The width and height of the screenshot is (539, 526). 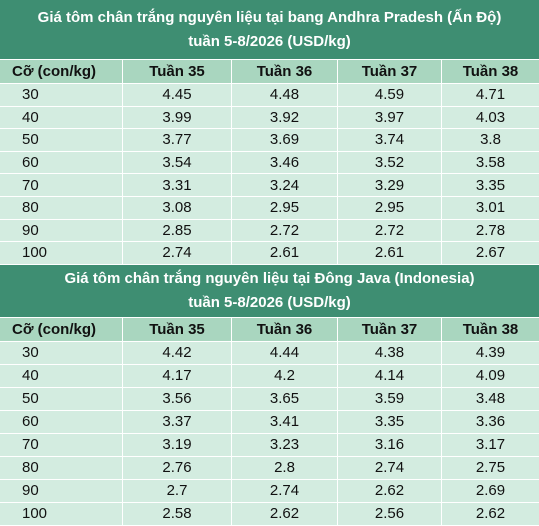 I want to click on table-row: 60 3.37 3.41 3.35 3.36, so click(x=269, y=422).